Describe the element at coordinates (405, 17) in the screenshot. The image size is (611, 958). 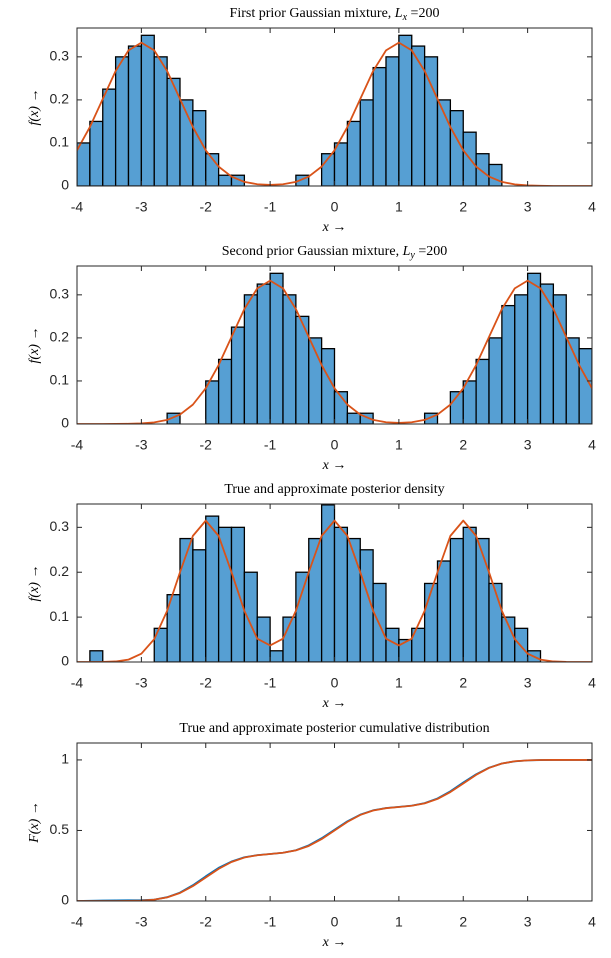
I see `title-subscript: x` at that location.